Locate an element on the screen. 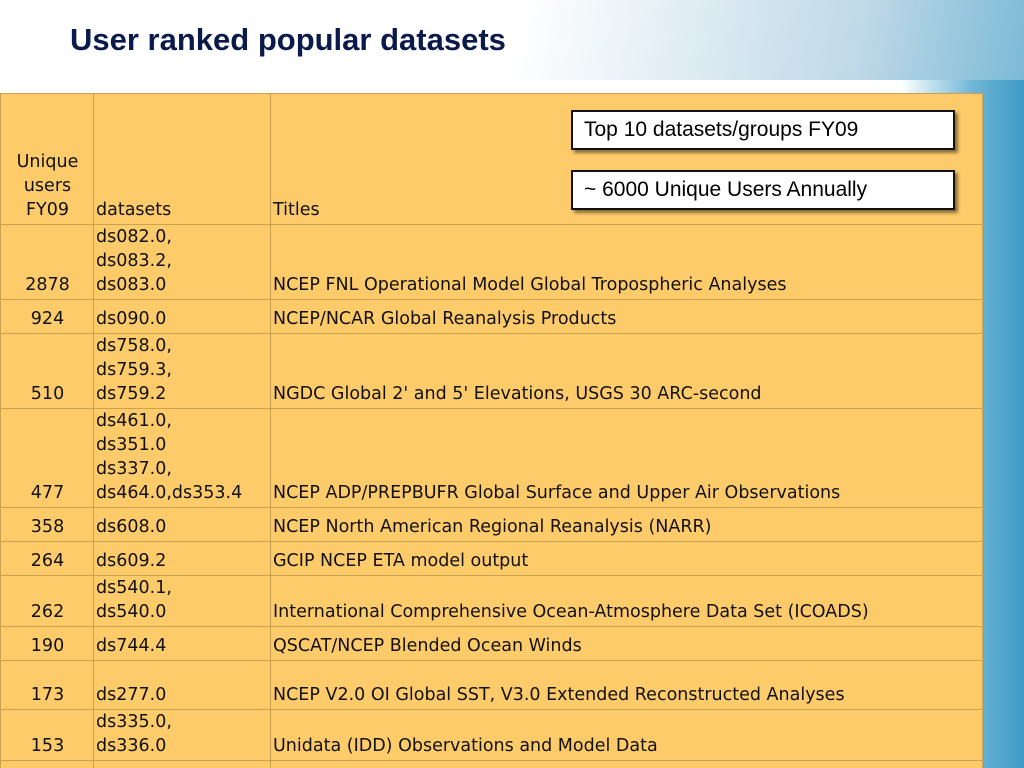 The height and width of the screenshot is (768, 1024). datasets-cell: ds608.0 is located at coordinates (182, 524).